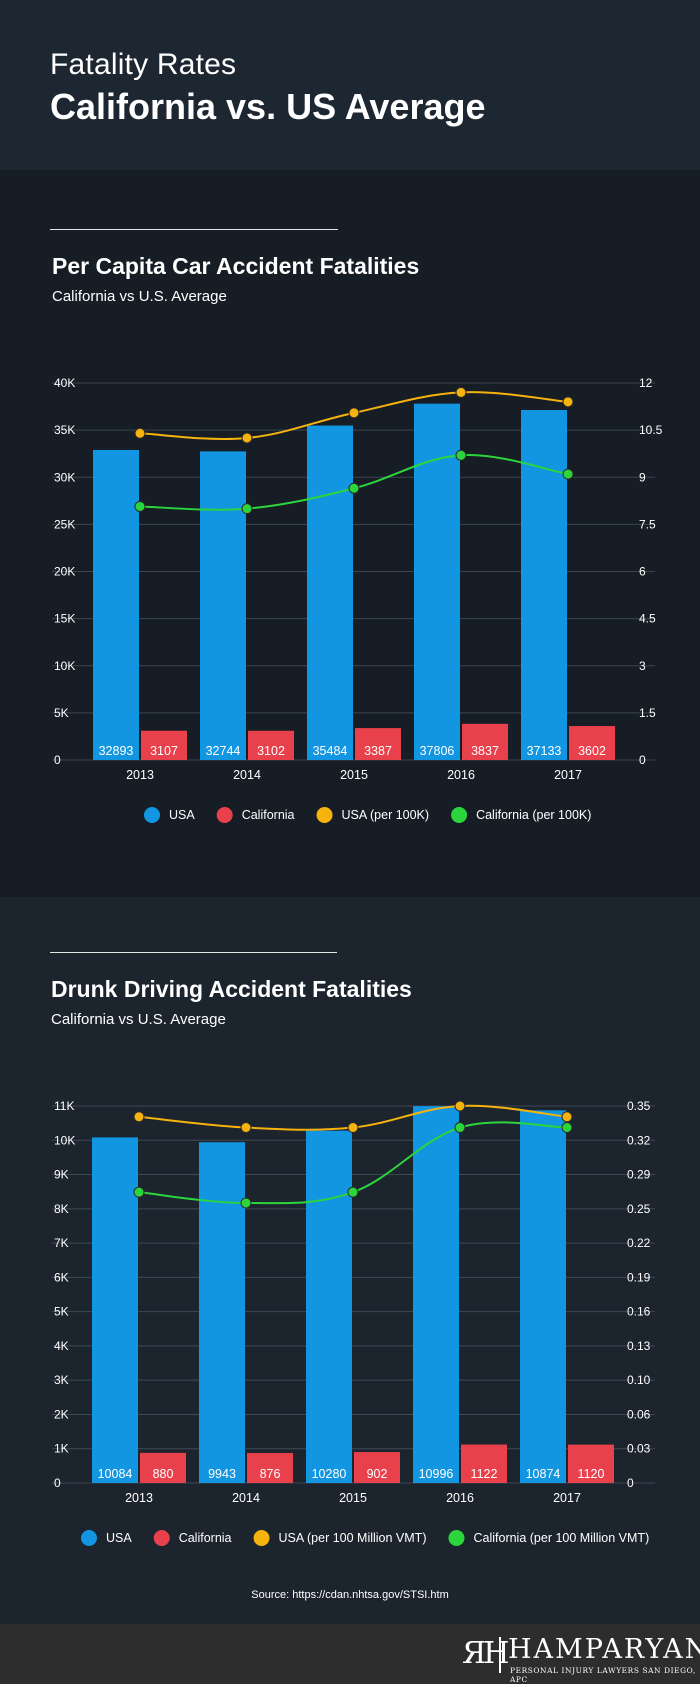 The width and height of the screenshot is (700, 1684). I want to click on x-axis-tick-label: 2014, so click(246, 1498).